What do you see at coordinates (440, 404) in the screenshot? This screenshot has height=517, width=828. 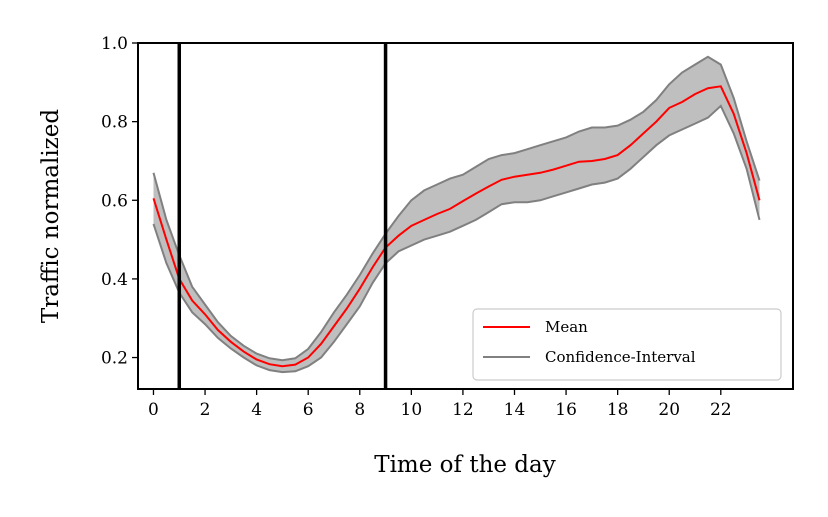 I see `x-ticks: 0 2 4 6 8 10 12 14 16 18 20 22` at bounding box center [440, 404].